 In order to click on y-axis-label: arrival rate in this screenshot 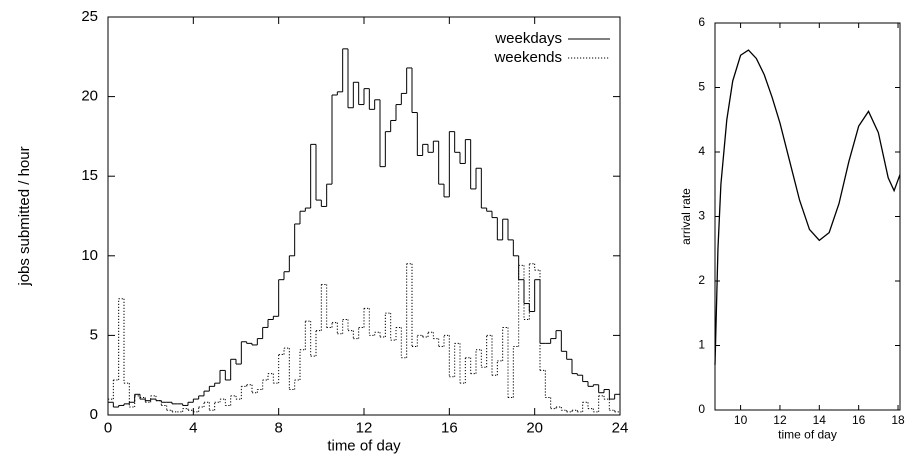, I will do `click(686, 216)`.